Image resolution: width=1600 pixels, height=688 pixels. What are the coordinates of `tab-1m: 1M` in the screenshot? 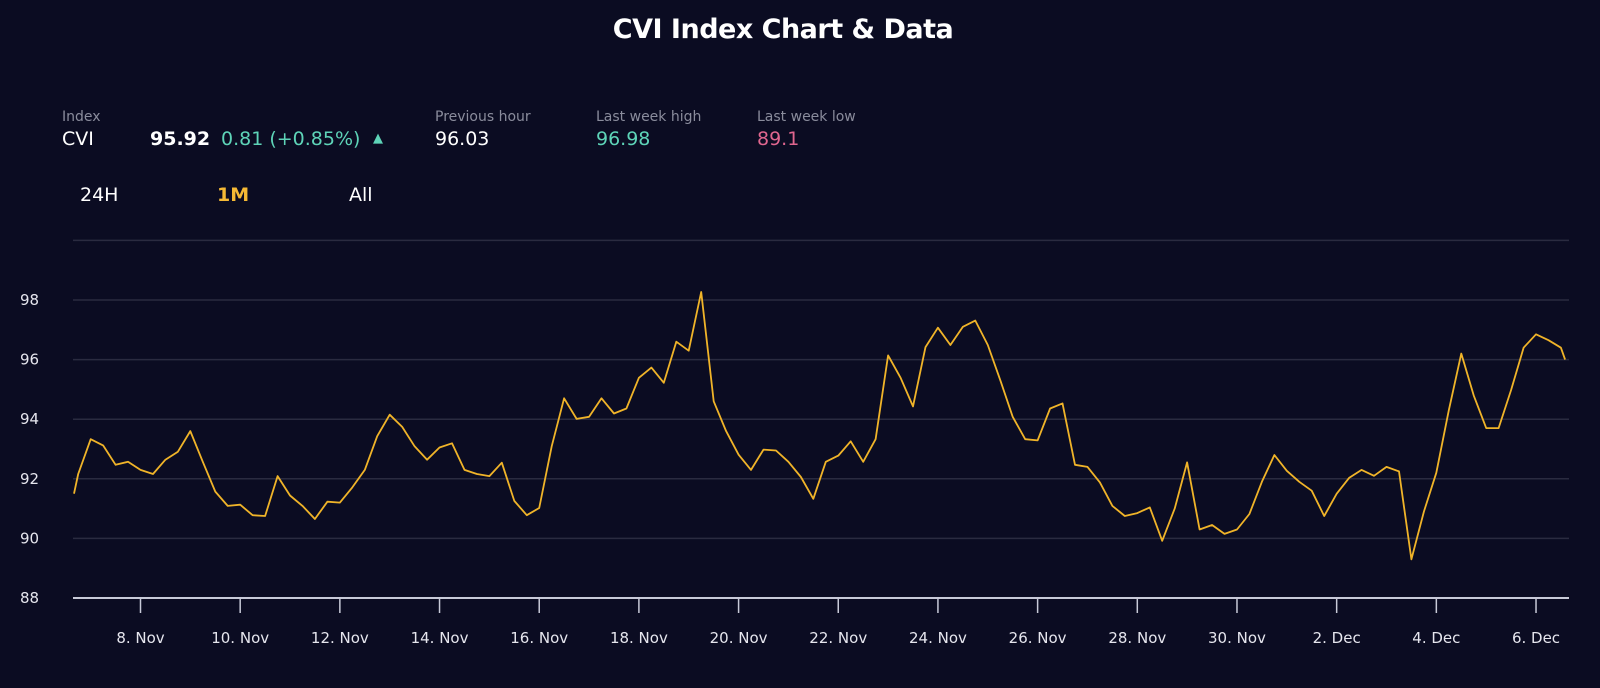 It's located at (233, 195).